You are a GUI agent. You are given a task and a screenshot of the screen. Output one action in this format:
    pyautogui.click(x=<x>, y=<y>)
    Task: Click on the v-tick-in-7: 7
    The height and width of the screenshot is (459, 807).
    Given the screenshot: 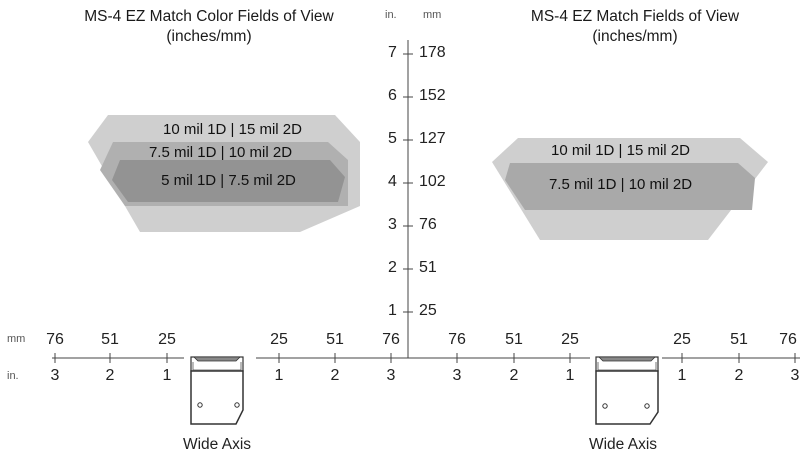 What is the action you would take?
    pyautogui.click(x=392, y=52)
    